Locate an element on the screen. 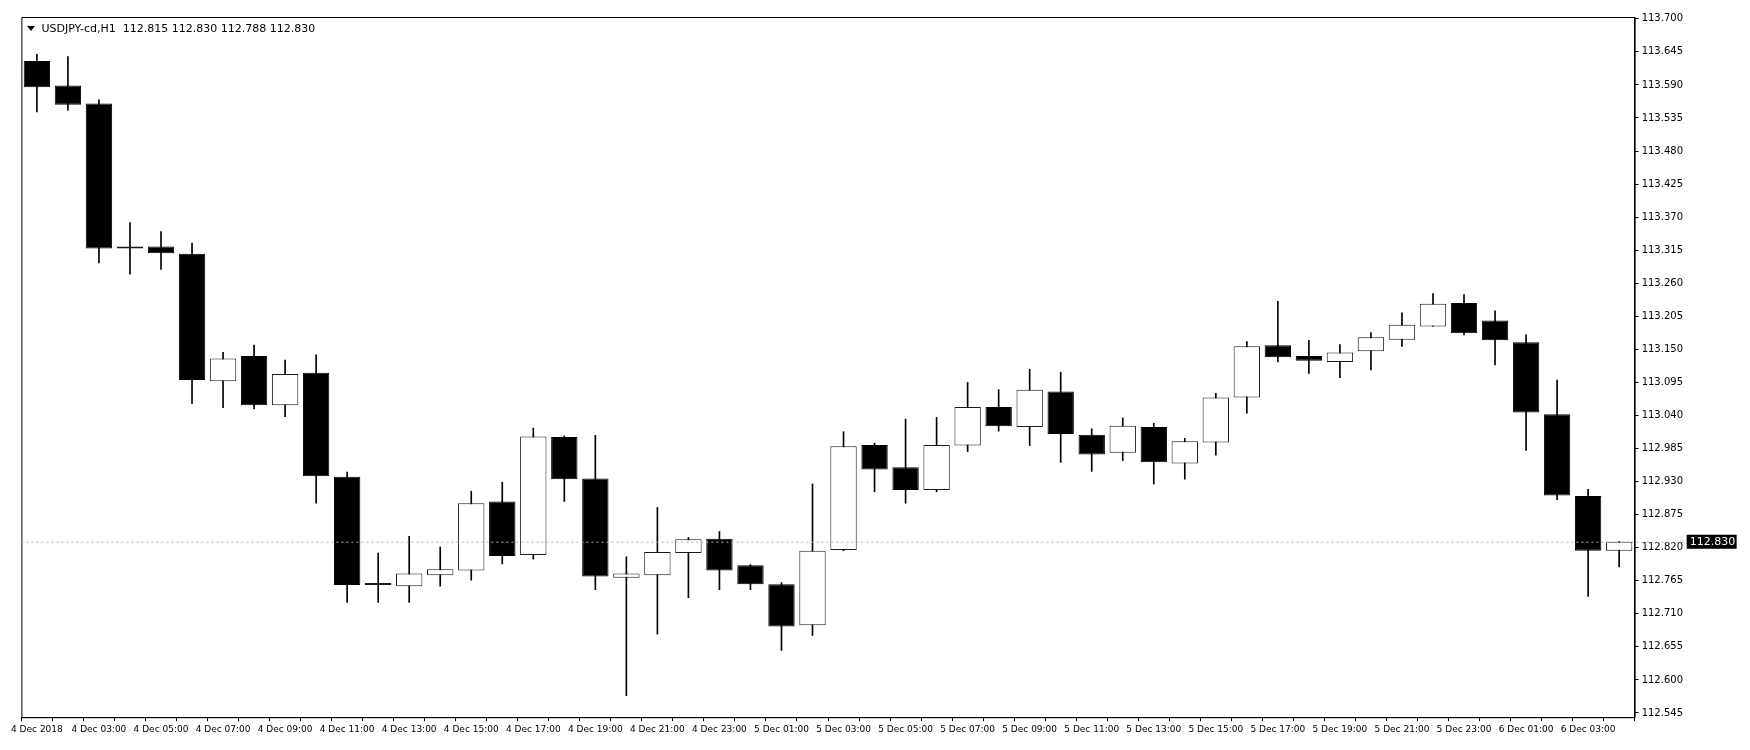 Image resolution: width=1750 pixels, height=750 pixels. x-tick-label: 4 Dec 23:00 is located at coordinates (720, 728).